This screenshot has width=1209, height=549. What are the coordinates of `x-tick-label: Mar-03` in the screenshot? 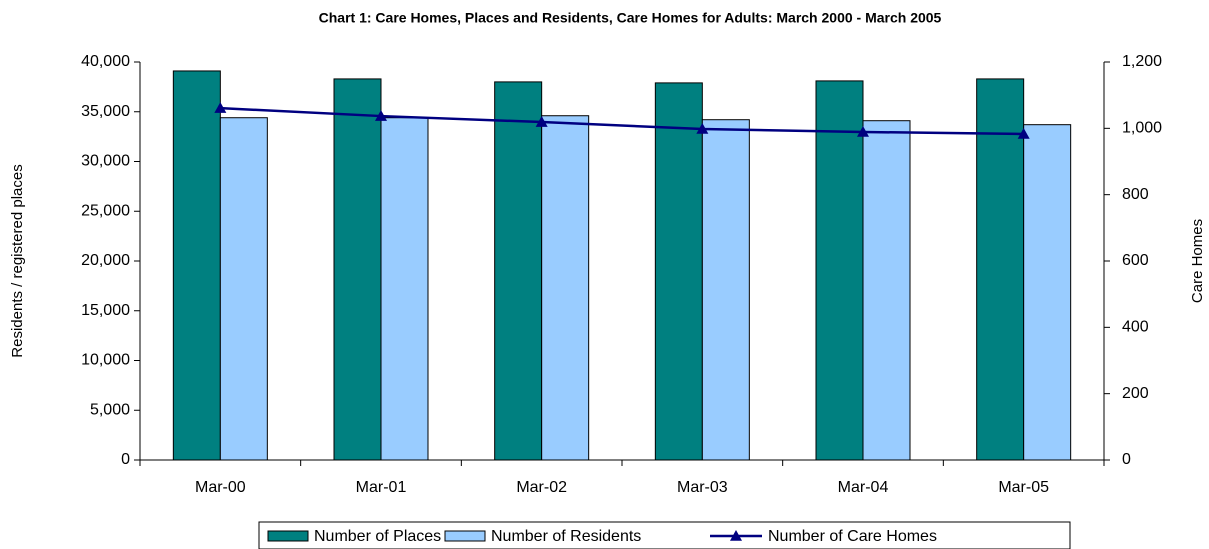 It's located at (702, 487).